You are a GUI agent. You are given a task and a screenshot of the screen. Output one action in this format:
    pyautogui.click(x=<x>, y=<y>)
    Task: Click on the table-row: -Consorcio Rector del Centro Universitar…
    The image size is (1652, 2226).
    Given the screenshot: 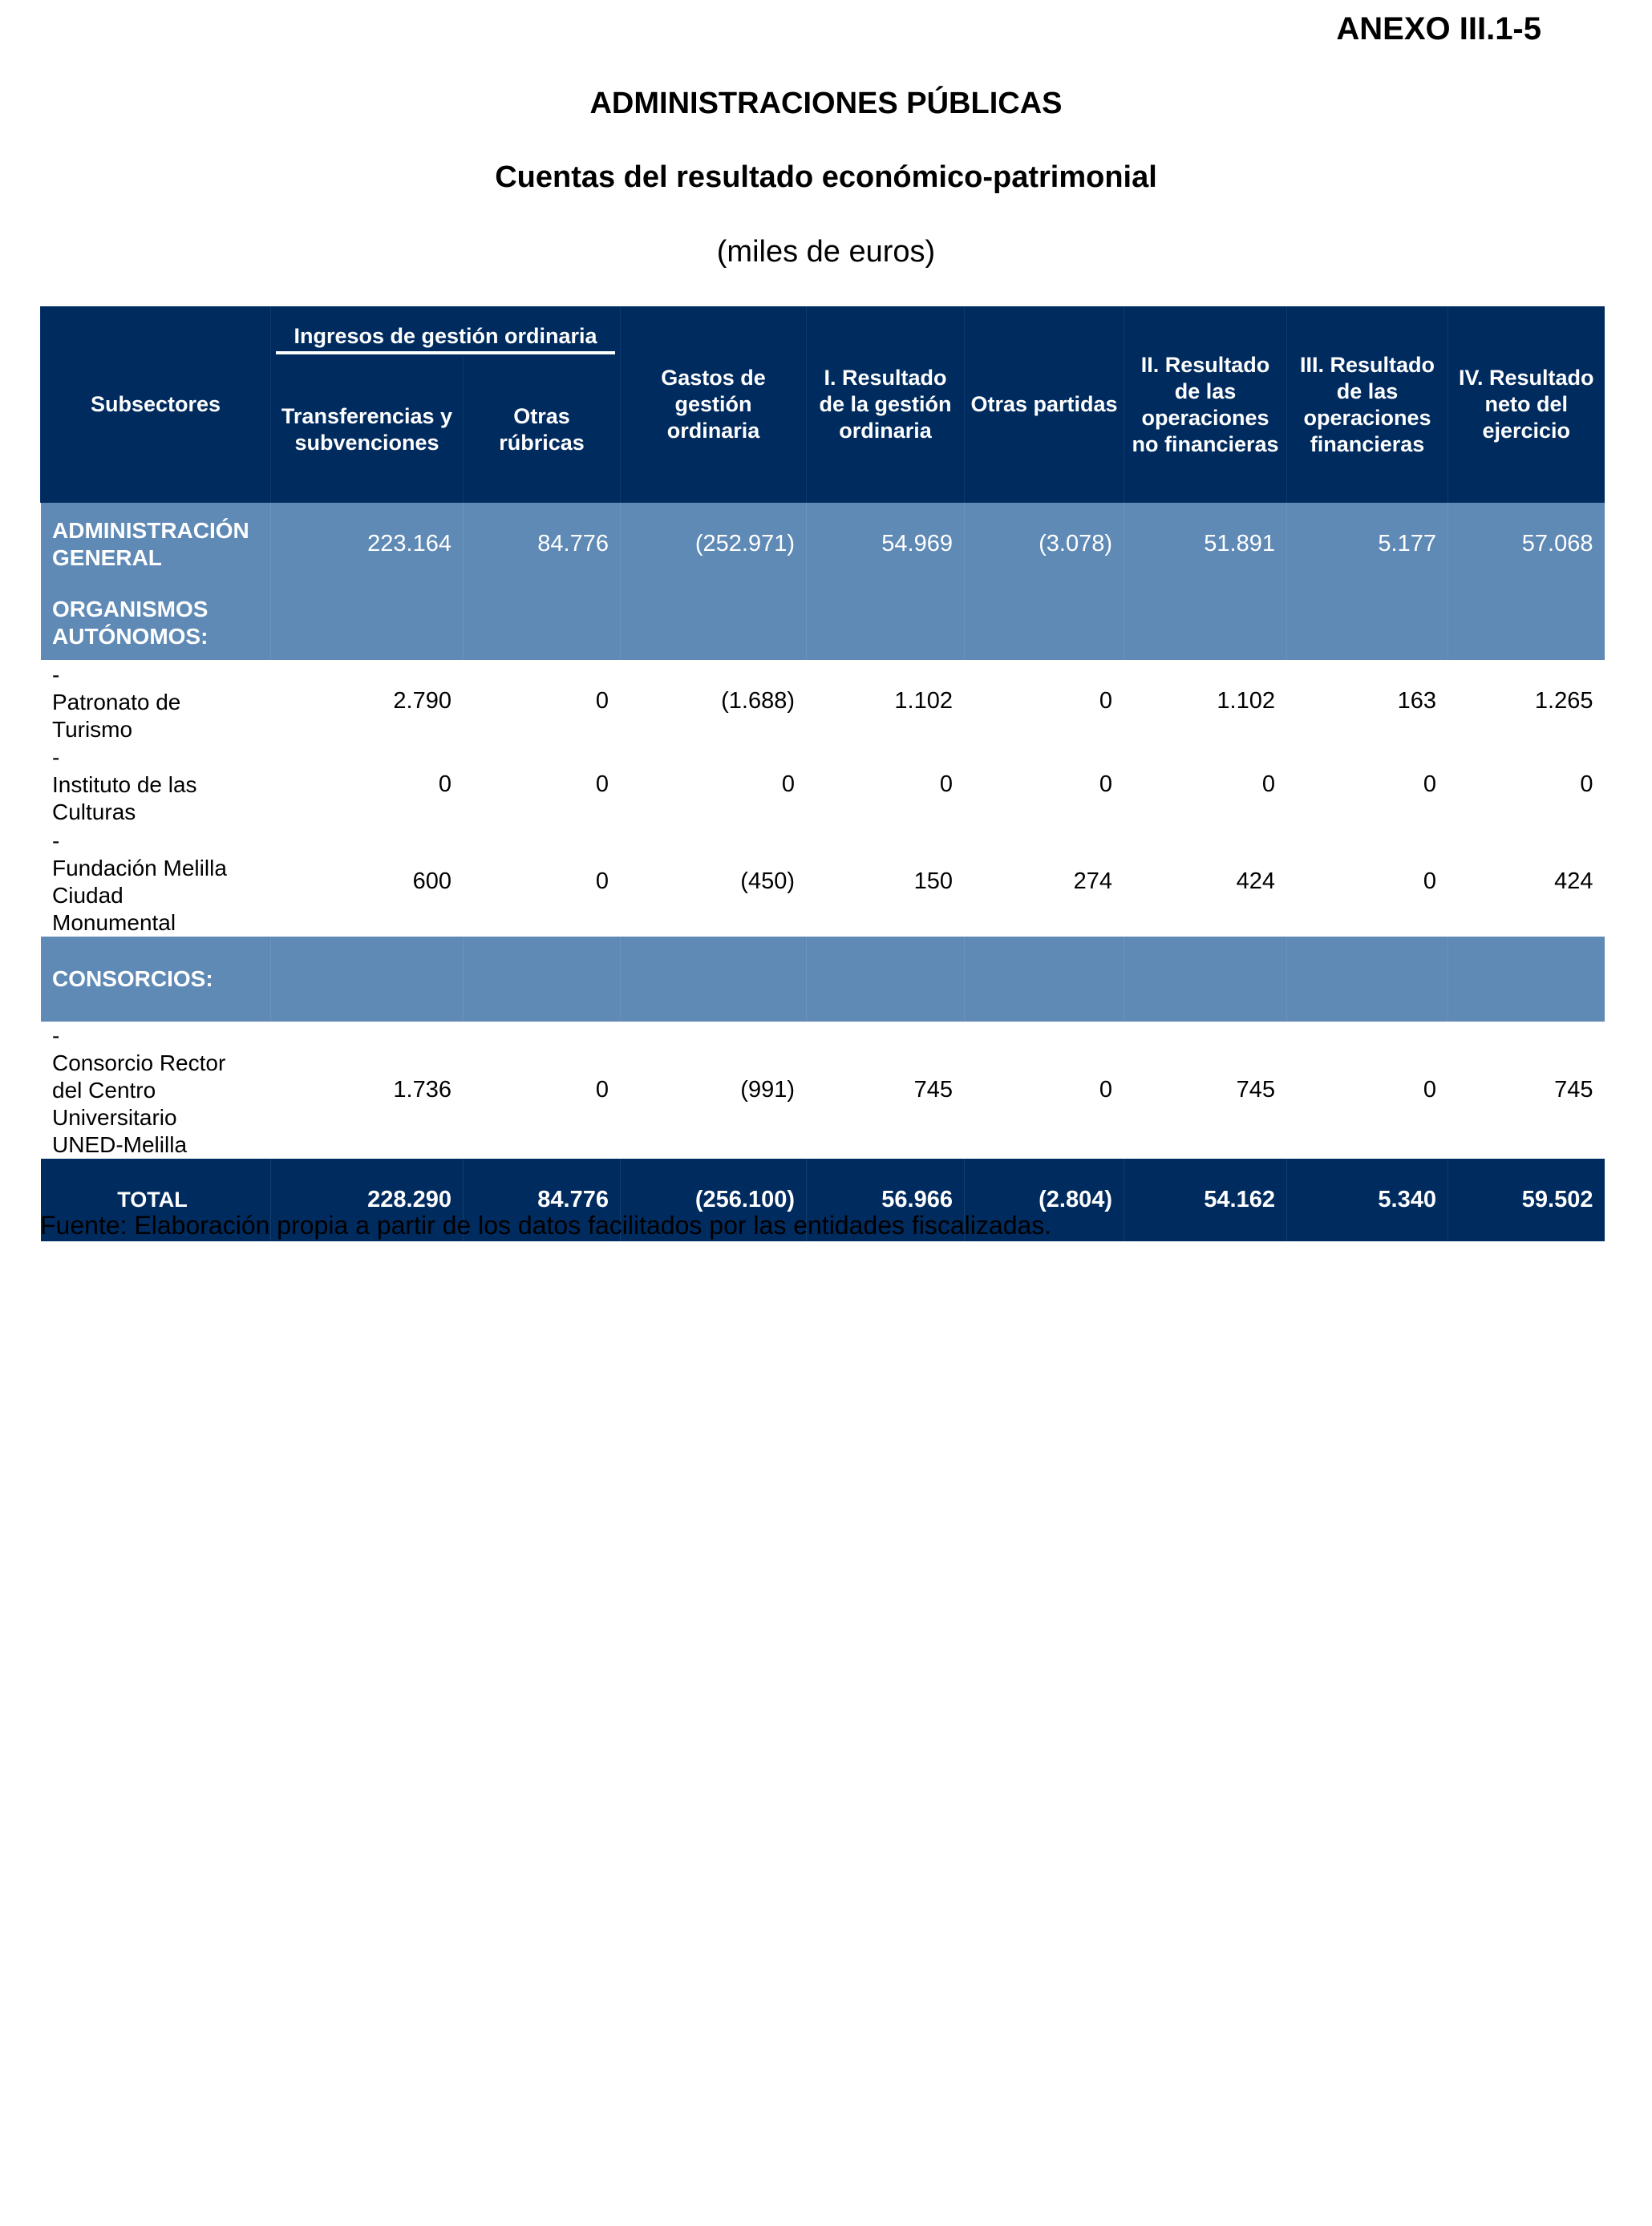 What is the action you would take?
    pyautogui.click(x=822, y=1090)
    